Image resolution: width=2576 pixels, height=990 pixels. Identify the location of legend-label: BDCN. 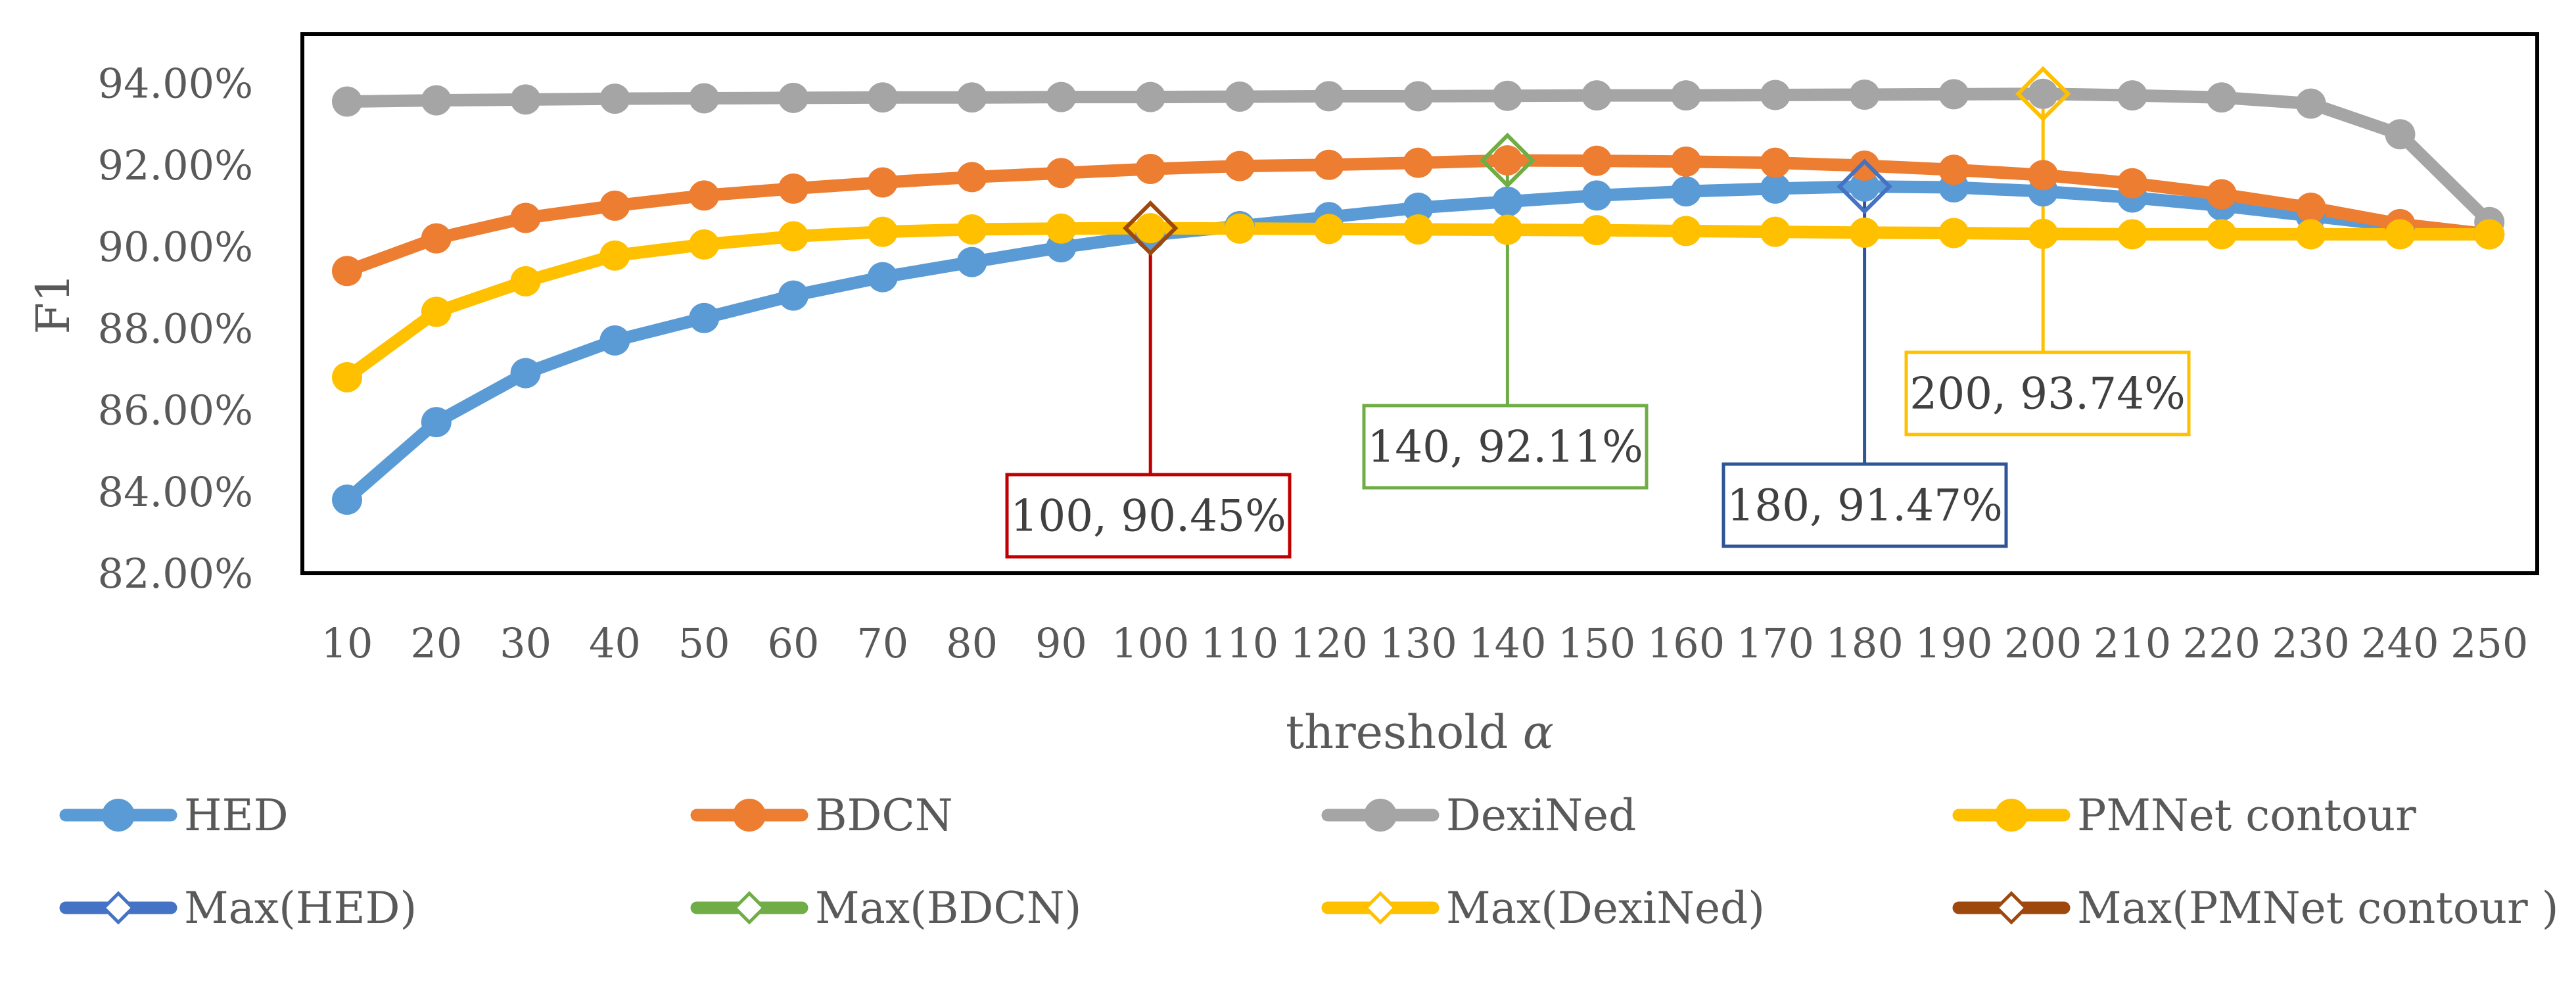
(884, 815).